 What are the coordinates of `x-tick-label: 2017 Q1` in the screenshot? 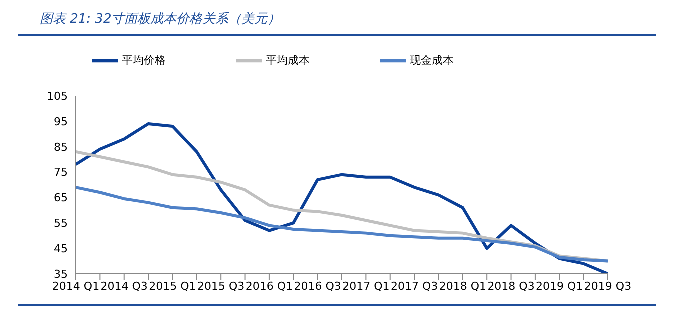 It's located at (366, 286).